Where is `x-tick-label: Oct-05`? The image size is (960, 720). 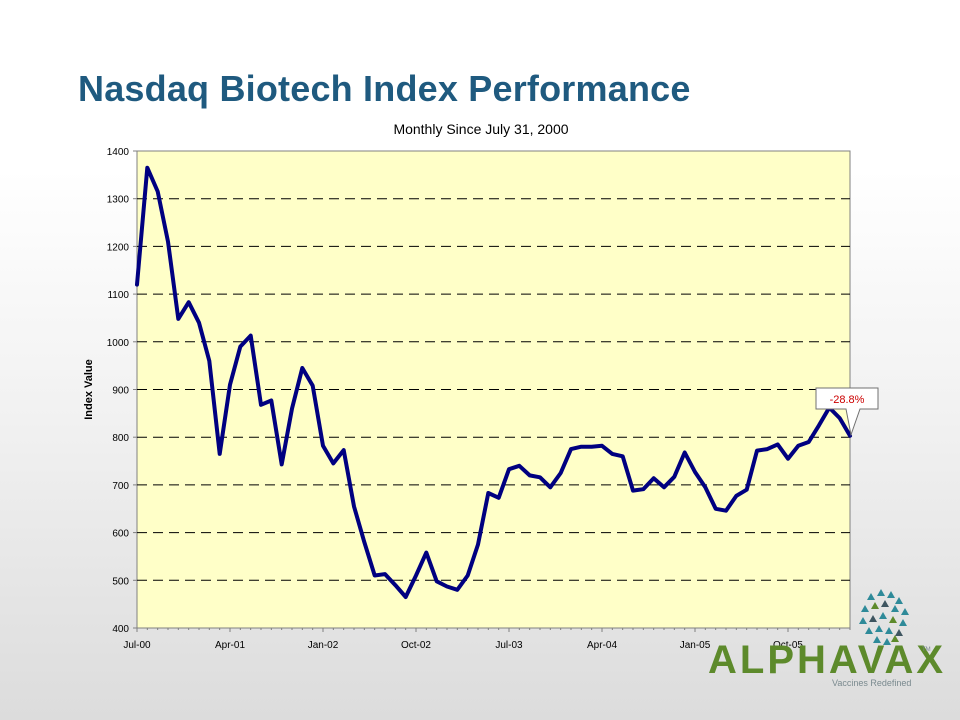 x-tick-label: Oct-05 is located at coordinates (788, 645).